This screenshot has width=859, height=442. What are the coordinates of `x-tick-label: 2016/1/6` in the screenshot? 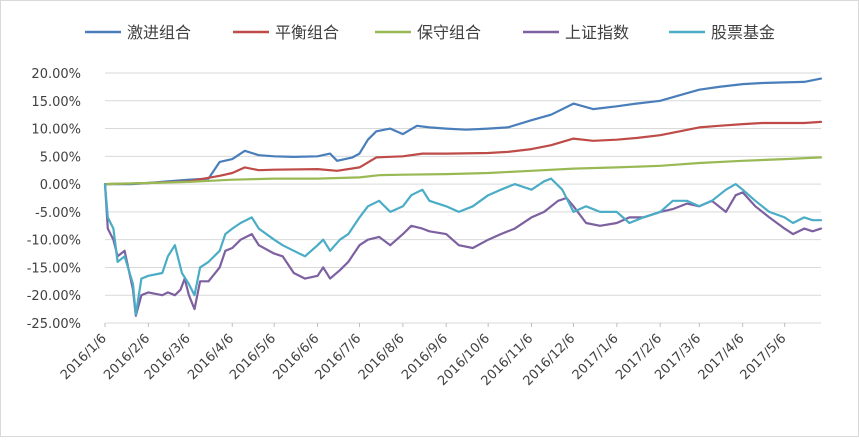 It's located at (84, 357).